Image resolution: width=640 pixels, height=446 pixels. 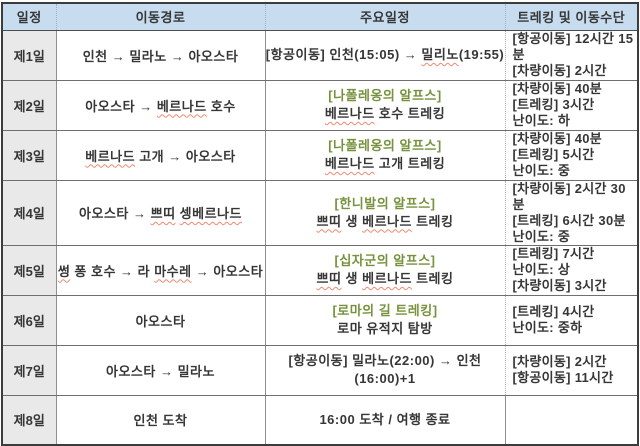 I want to click on highlight-title: [한니발의 알프스], so click(x=385, y=203).